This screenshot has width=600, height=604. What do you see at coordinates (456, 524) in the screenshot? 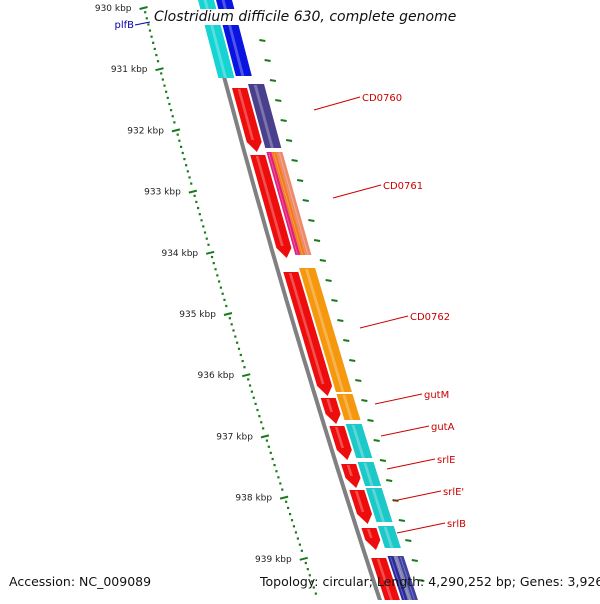
I see `gene-label-srlB: srlB` at bounding box center [456, 524].